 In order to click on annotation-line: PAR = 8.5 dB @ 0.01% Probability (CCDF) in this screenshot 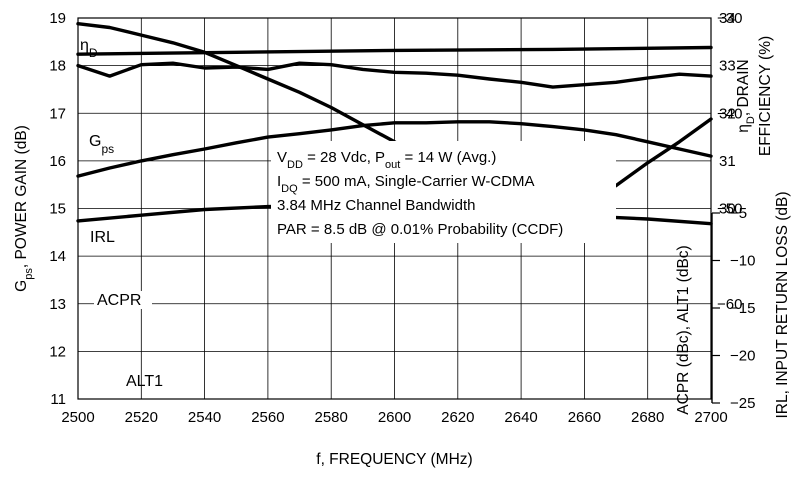, I will do `click(420, 229)`.